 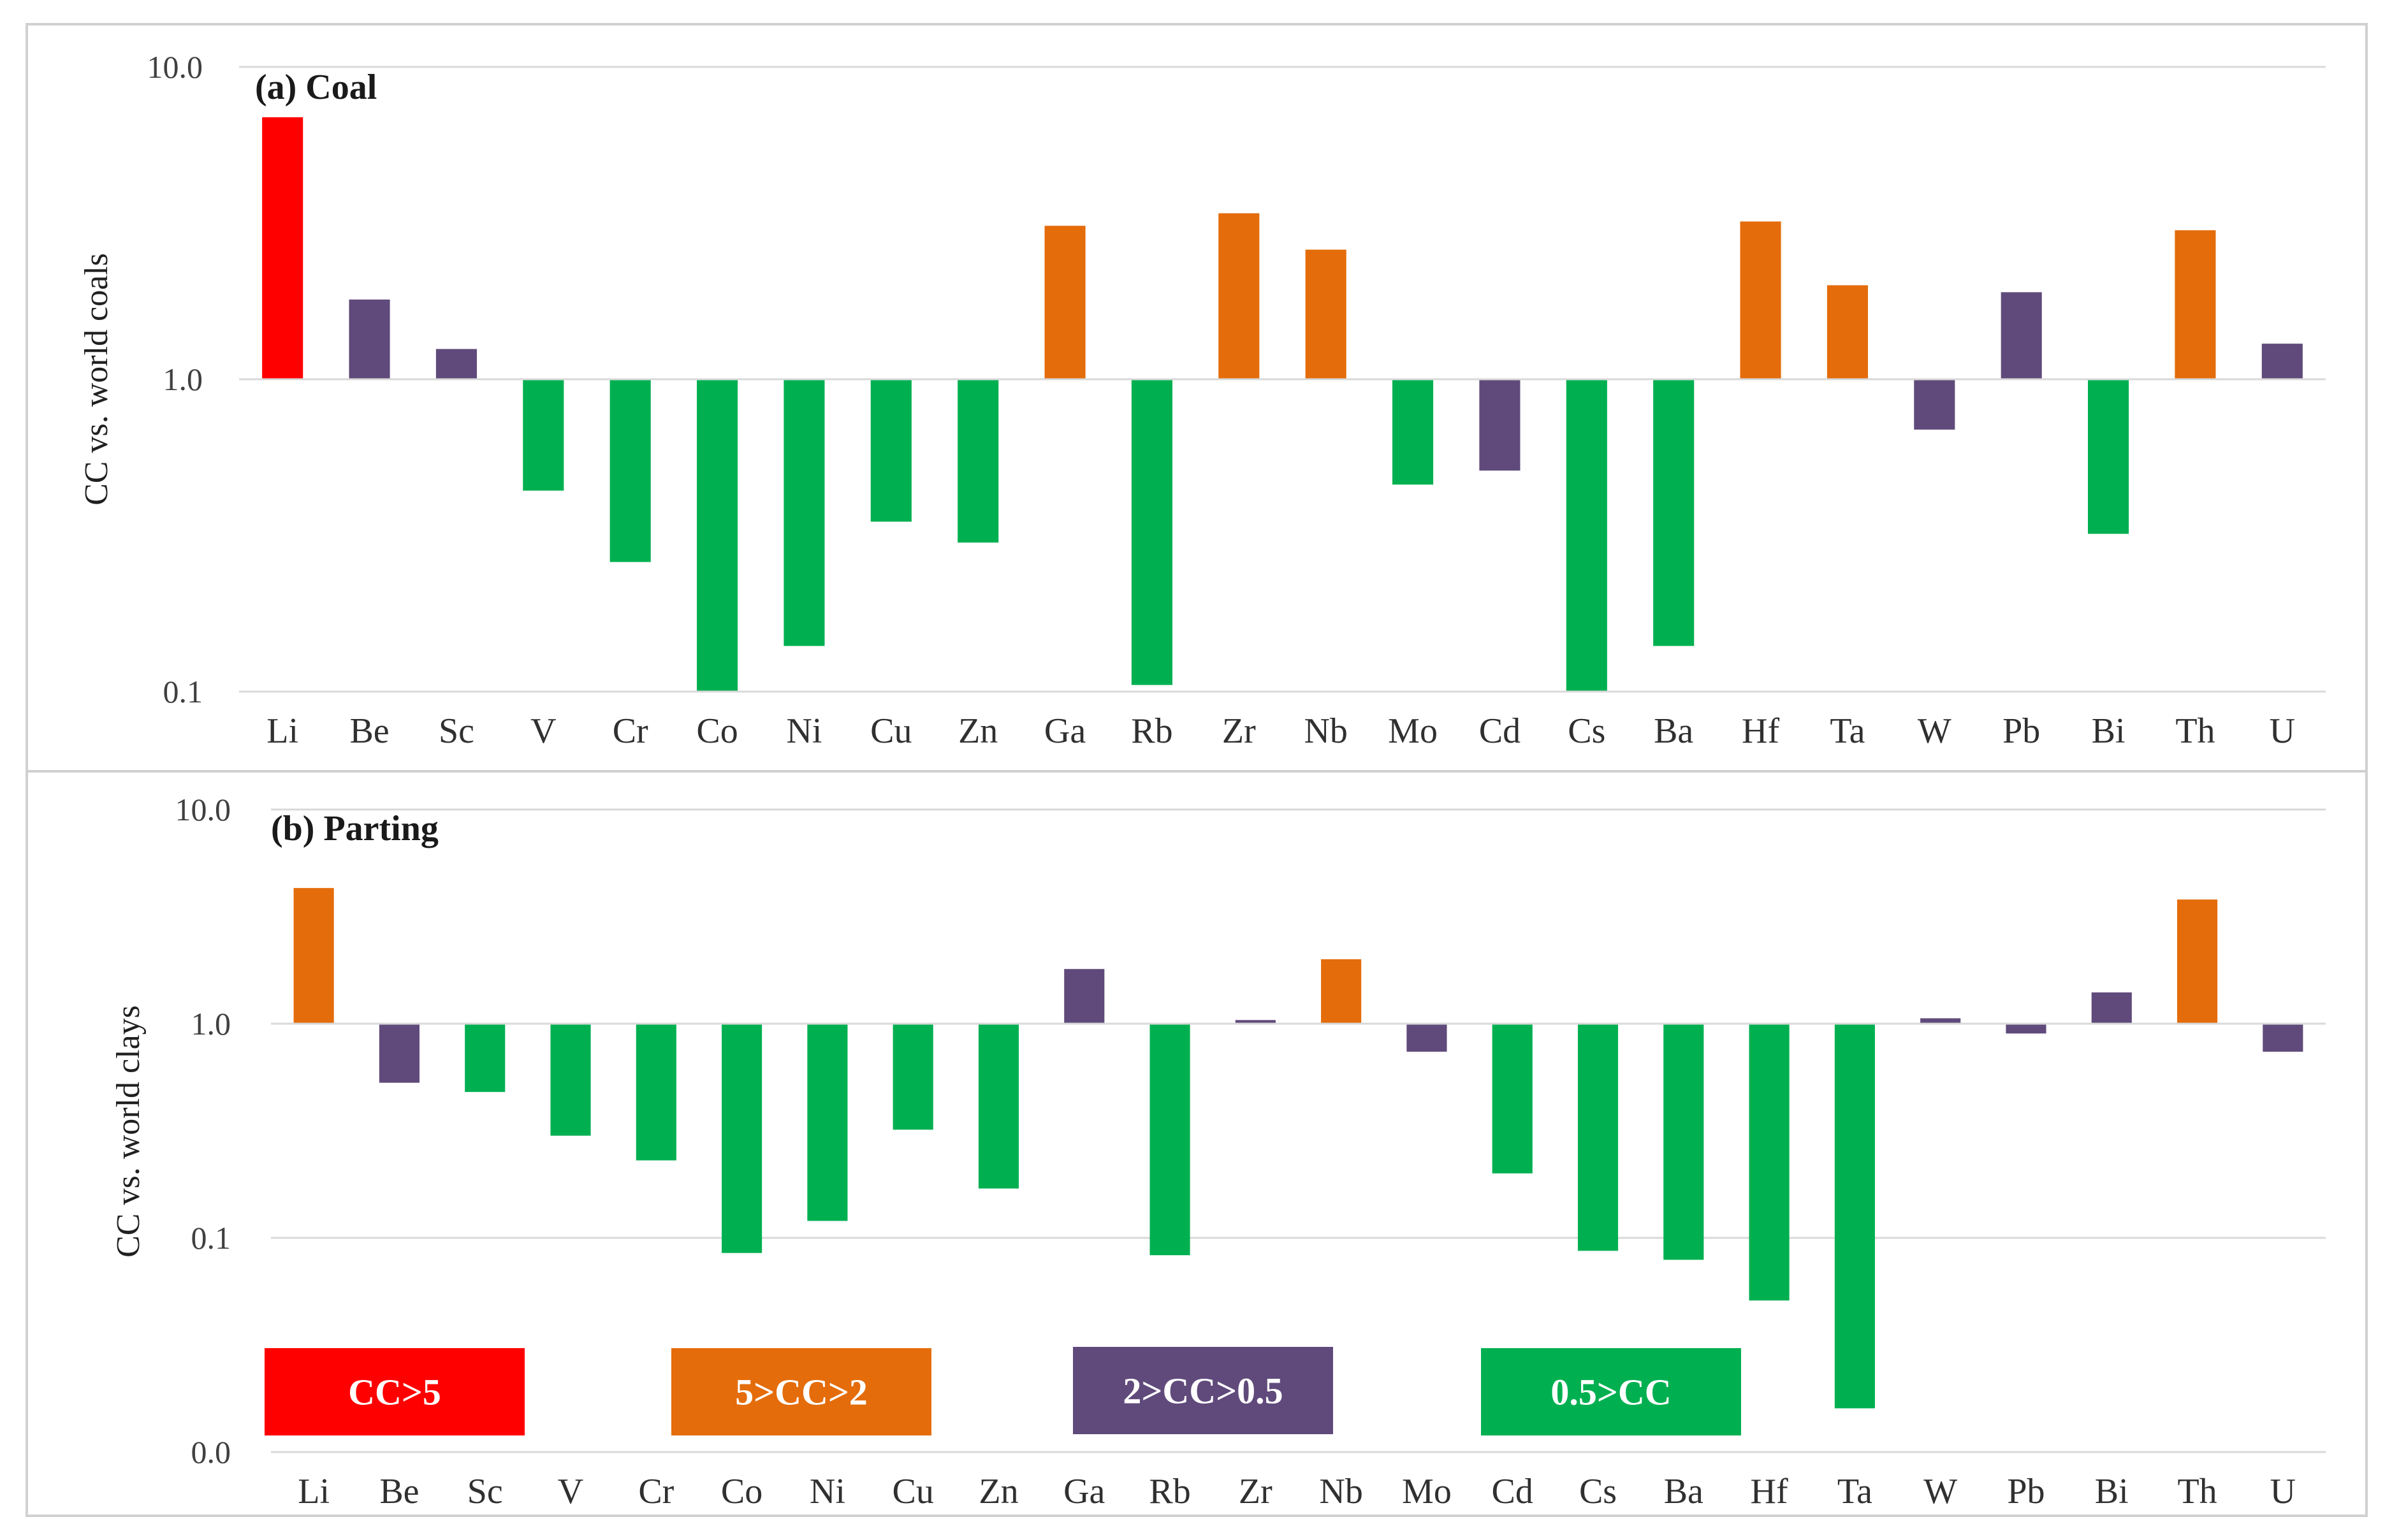 I want to click on x-tick-label-pb: Pb, so click(x=2026, y=1491).